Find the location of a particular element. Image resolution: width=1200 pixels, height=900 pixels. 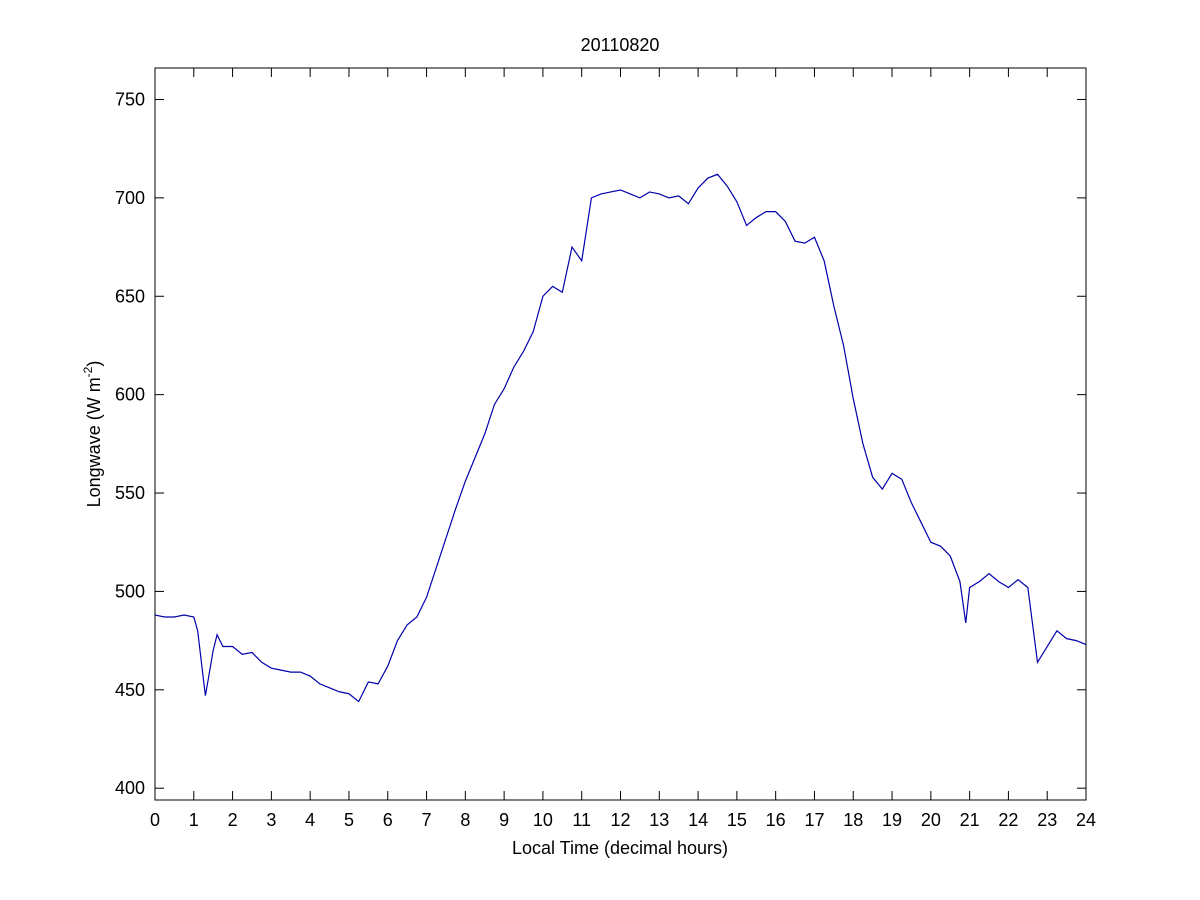

y-axis-label: Longwave (W m-2) is located at coordinates (92, 434).